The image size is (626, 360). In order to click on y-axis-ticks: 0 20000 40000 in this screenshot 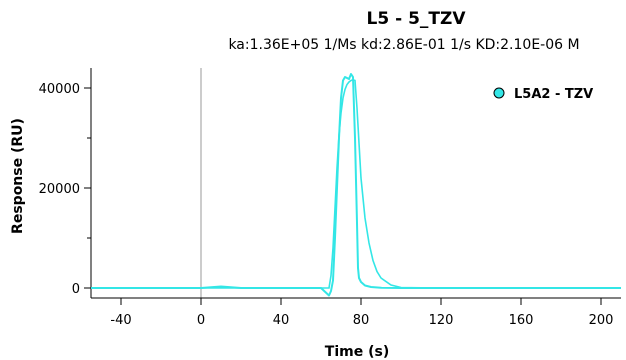, I will do `click(65, 189)`.